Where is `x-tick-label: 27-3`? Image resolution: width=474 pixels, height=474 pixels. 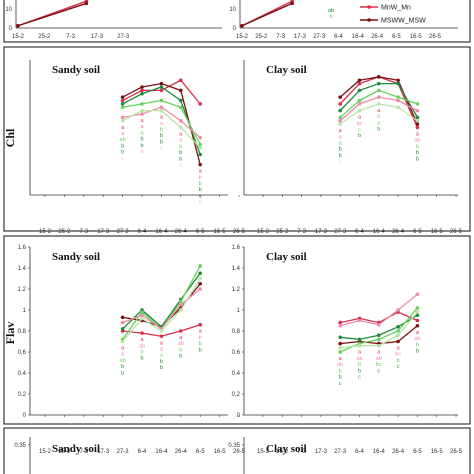
x-tick-label: 27-3 is located at coordinates (123, 37).